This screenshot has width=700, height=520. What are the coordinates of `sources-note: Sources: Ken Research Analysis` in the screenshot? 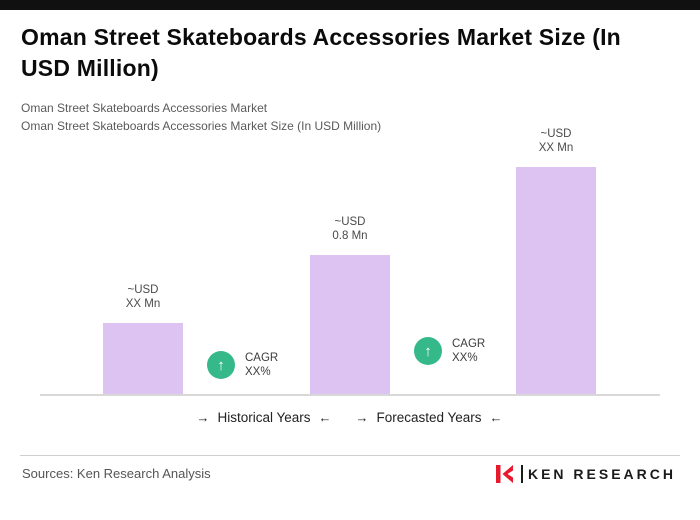 It's located at (116, 473).